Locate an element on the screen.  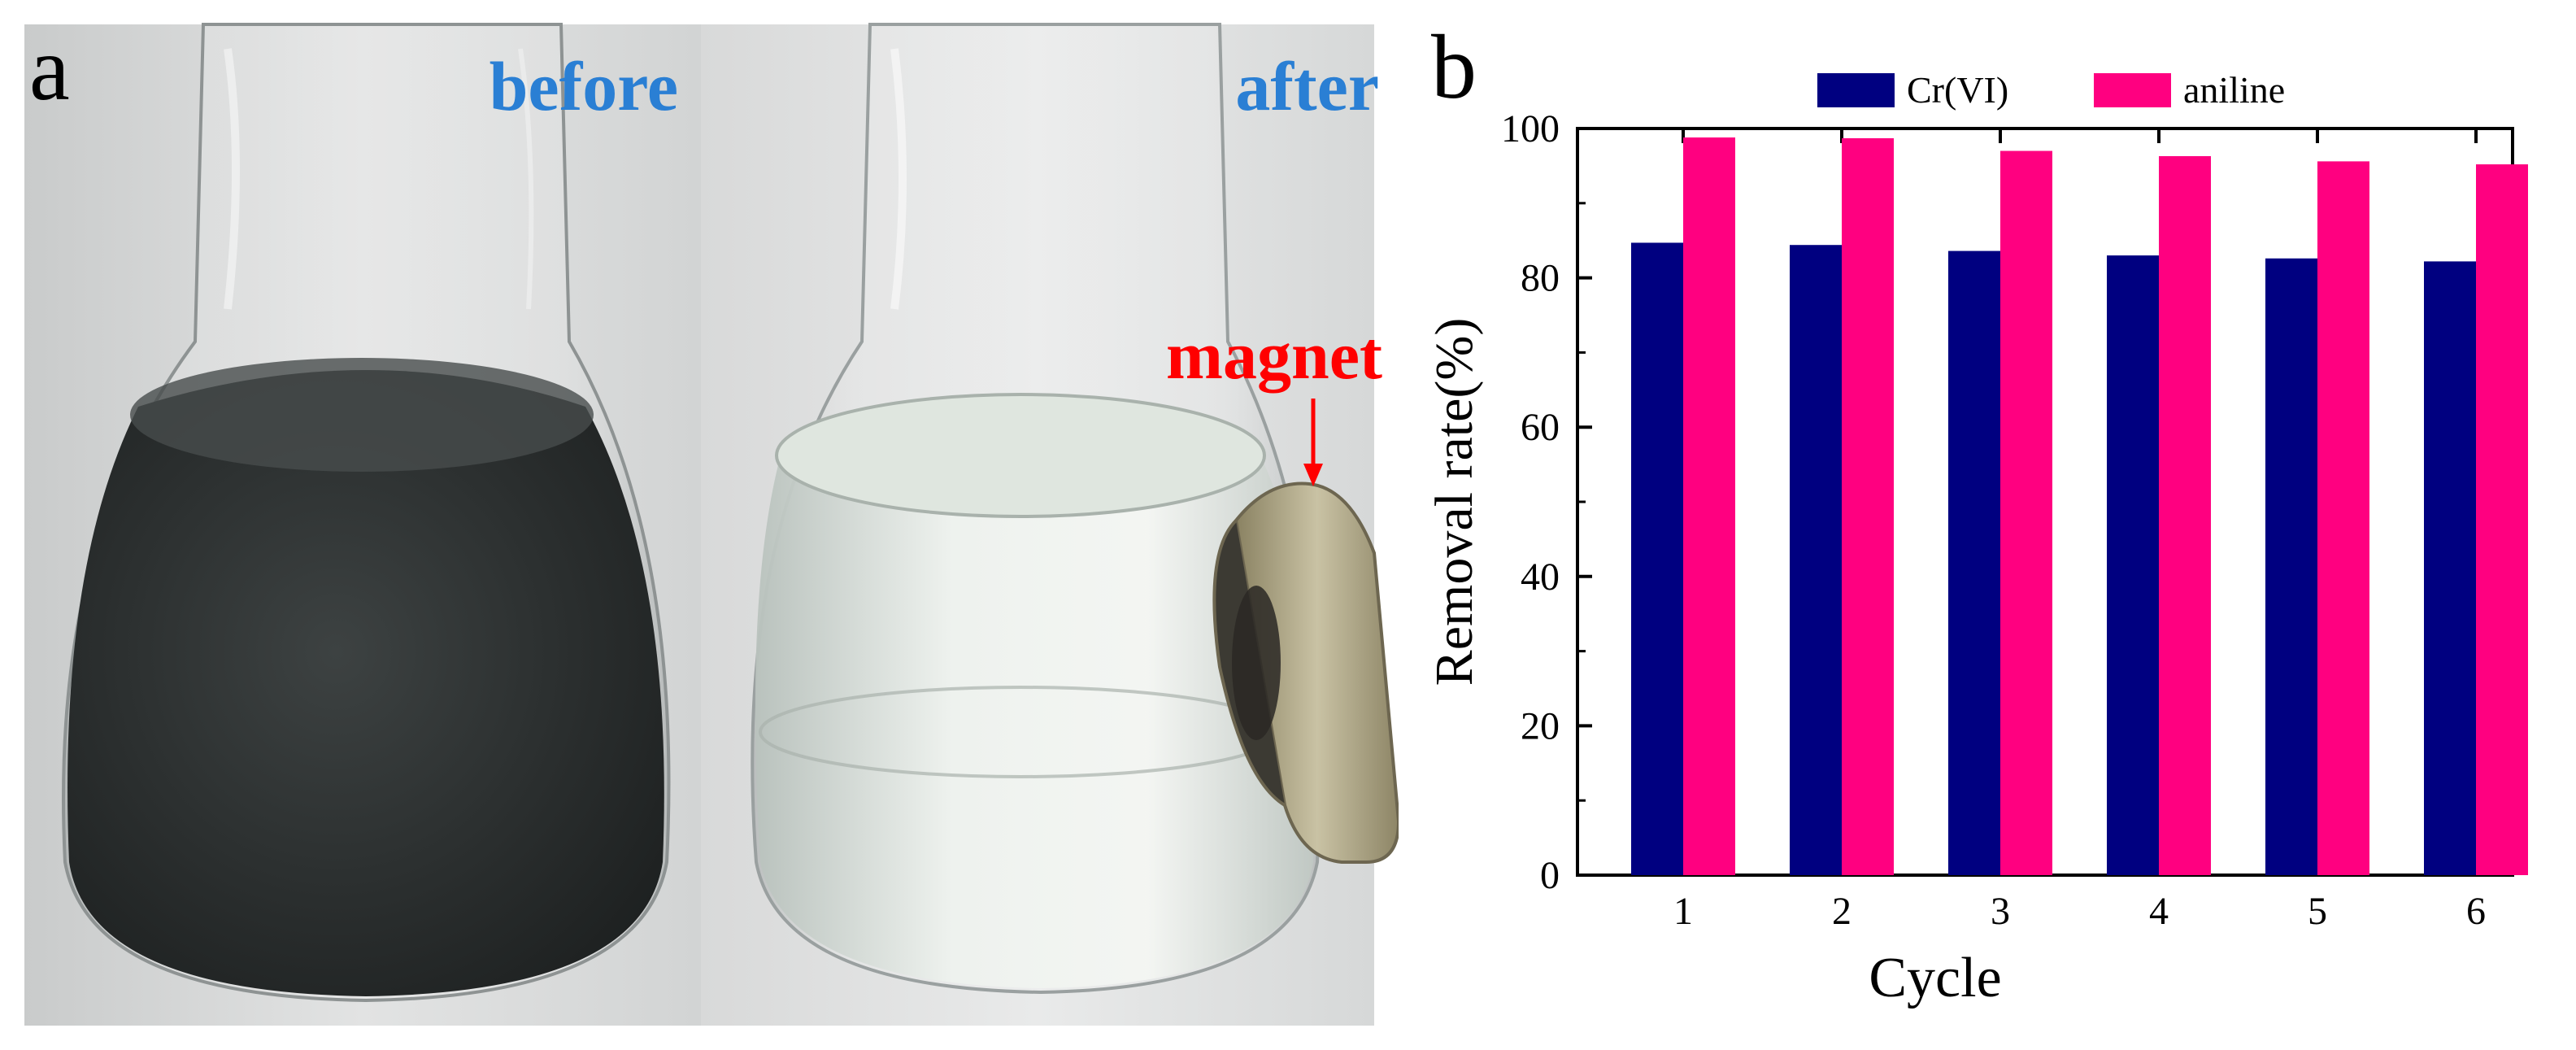
panel-b-label: b is located at coordinates (1454, 67).